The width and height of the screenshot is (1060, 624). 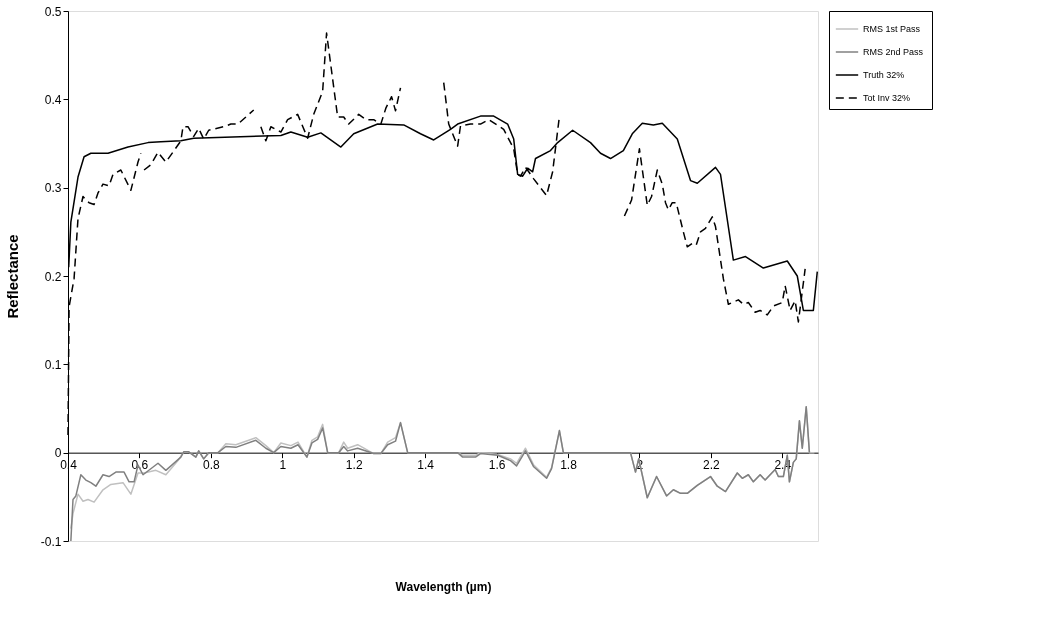 What do you see at coordinates (354, 465) in the screenshot?
I see `x-tick-label: 1.2` at bounding box center [354, 465].